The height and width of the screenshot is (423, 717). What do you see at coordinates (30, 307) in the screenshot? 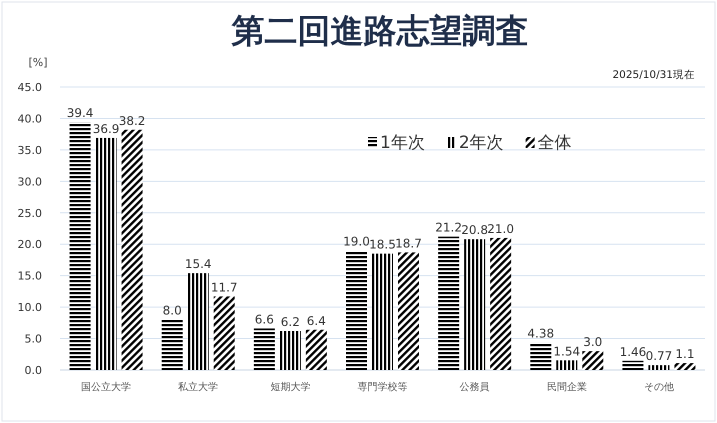
I see `y-tick-label: 10.0` at bounding box center [30, 307].